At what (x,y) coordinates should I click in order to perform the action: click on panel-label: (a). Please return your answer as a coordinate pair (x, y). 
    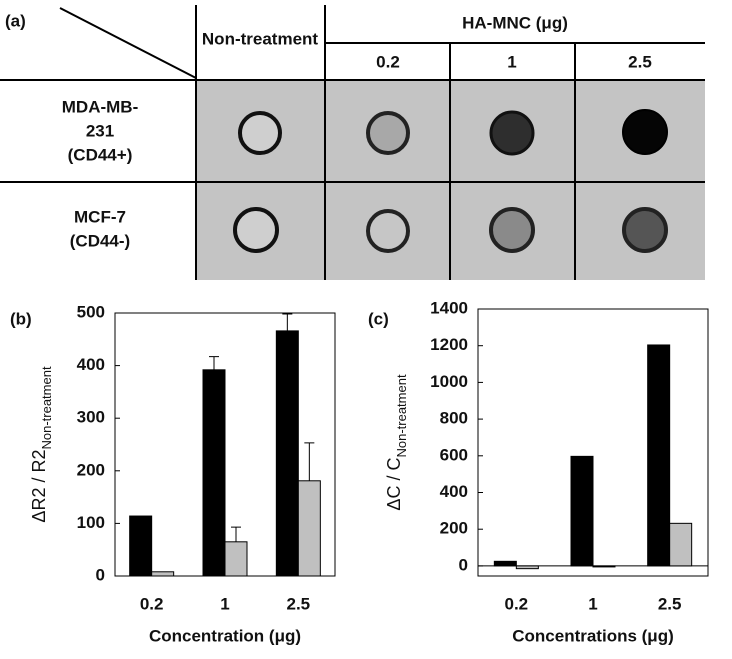
    Looking at the image, I should click on (15, 20).